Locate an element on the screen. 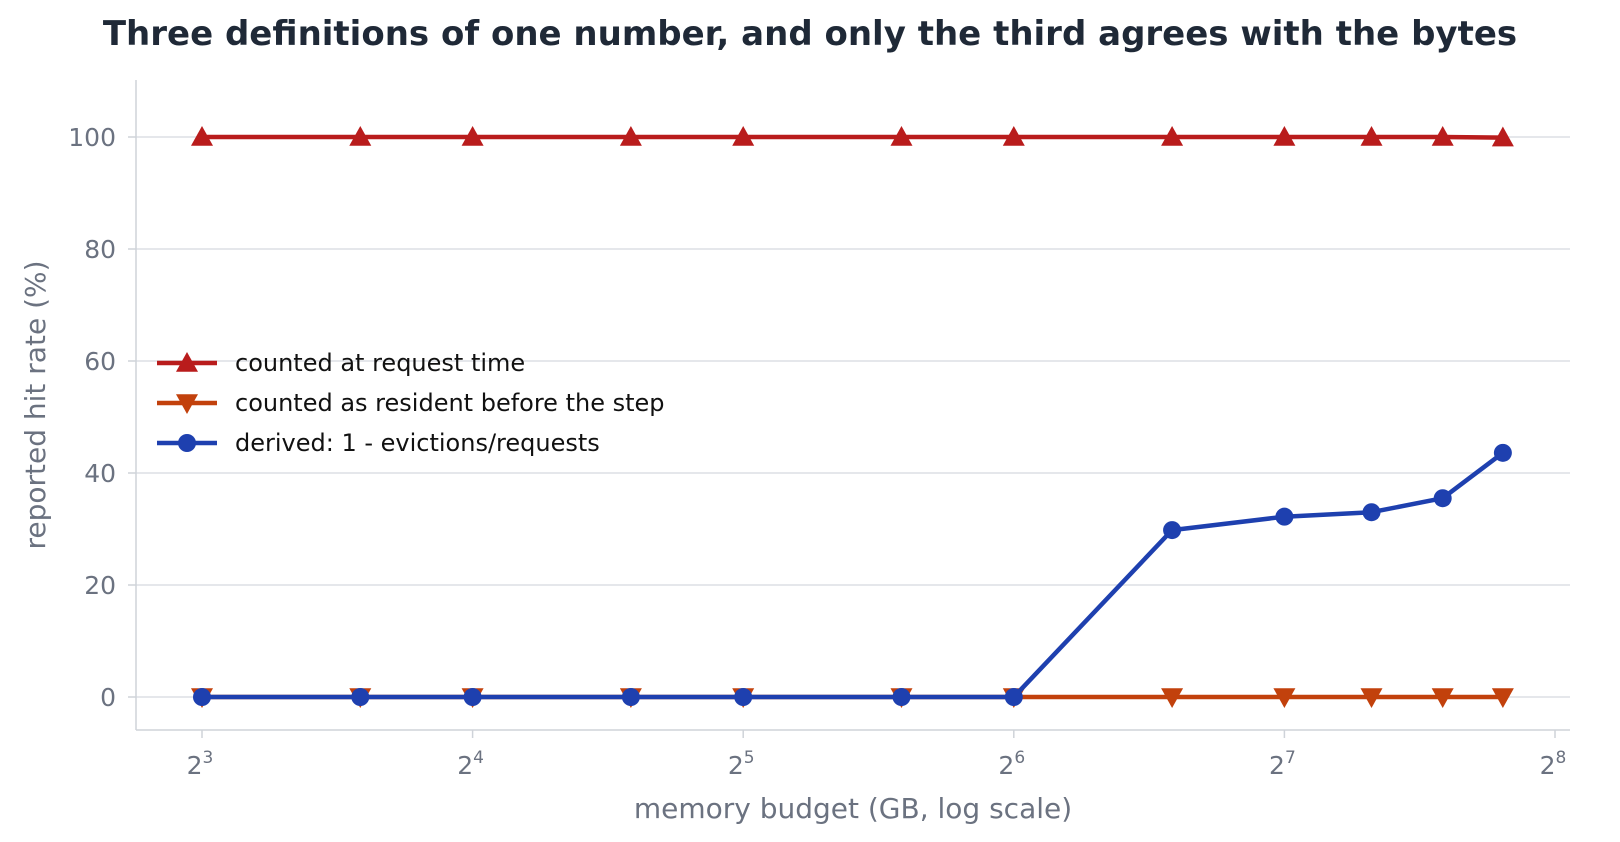  x-tick-label: 27 is located at coordinates (1282, 764).